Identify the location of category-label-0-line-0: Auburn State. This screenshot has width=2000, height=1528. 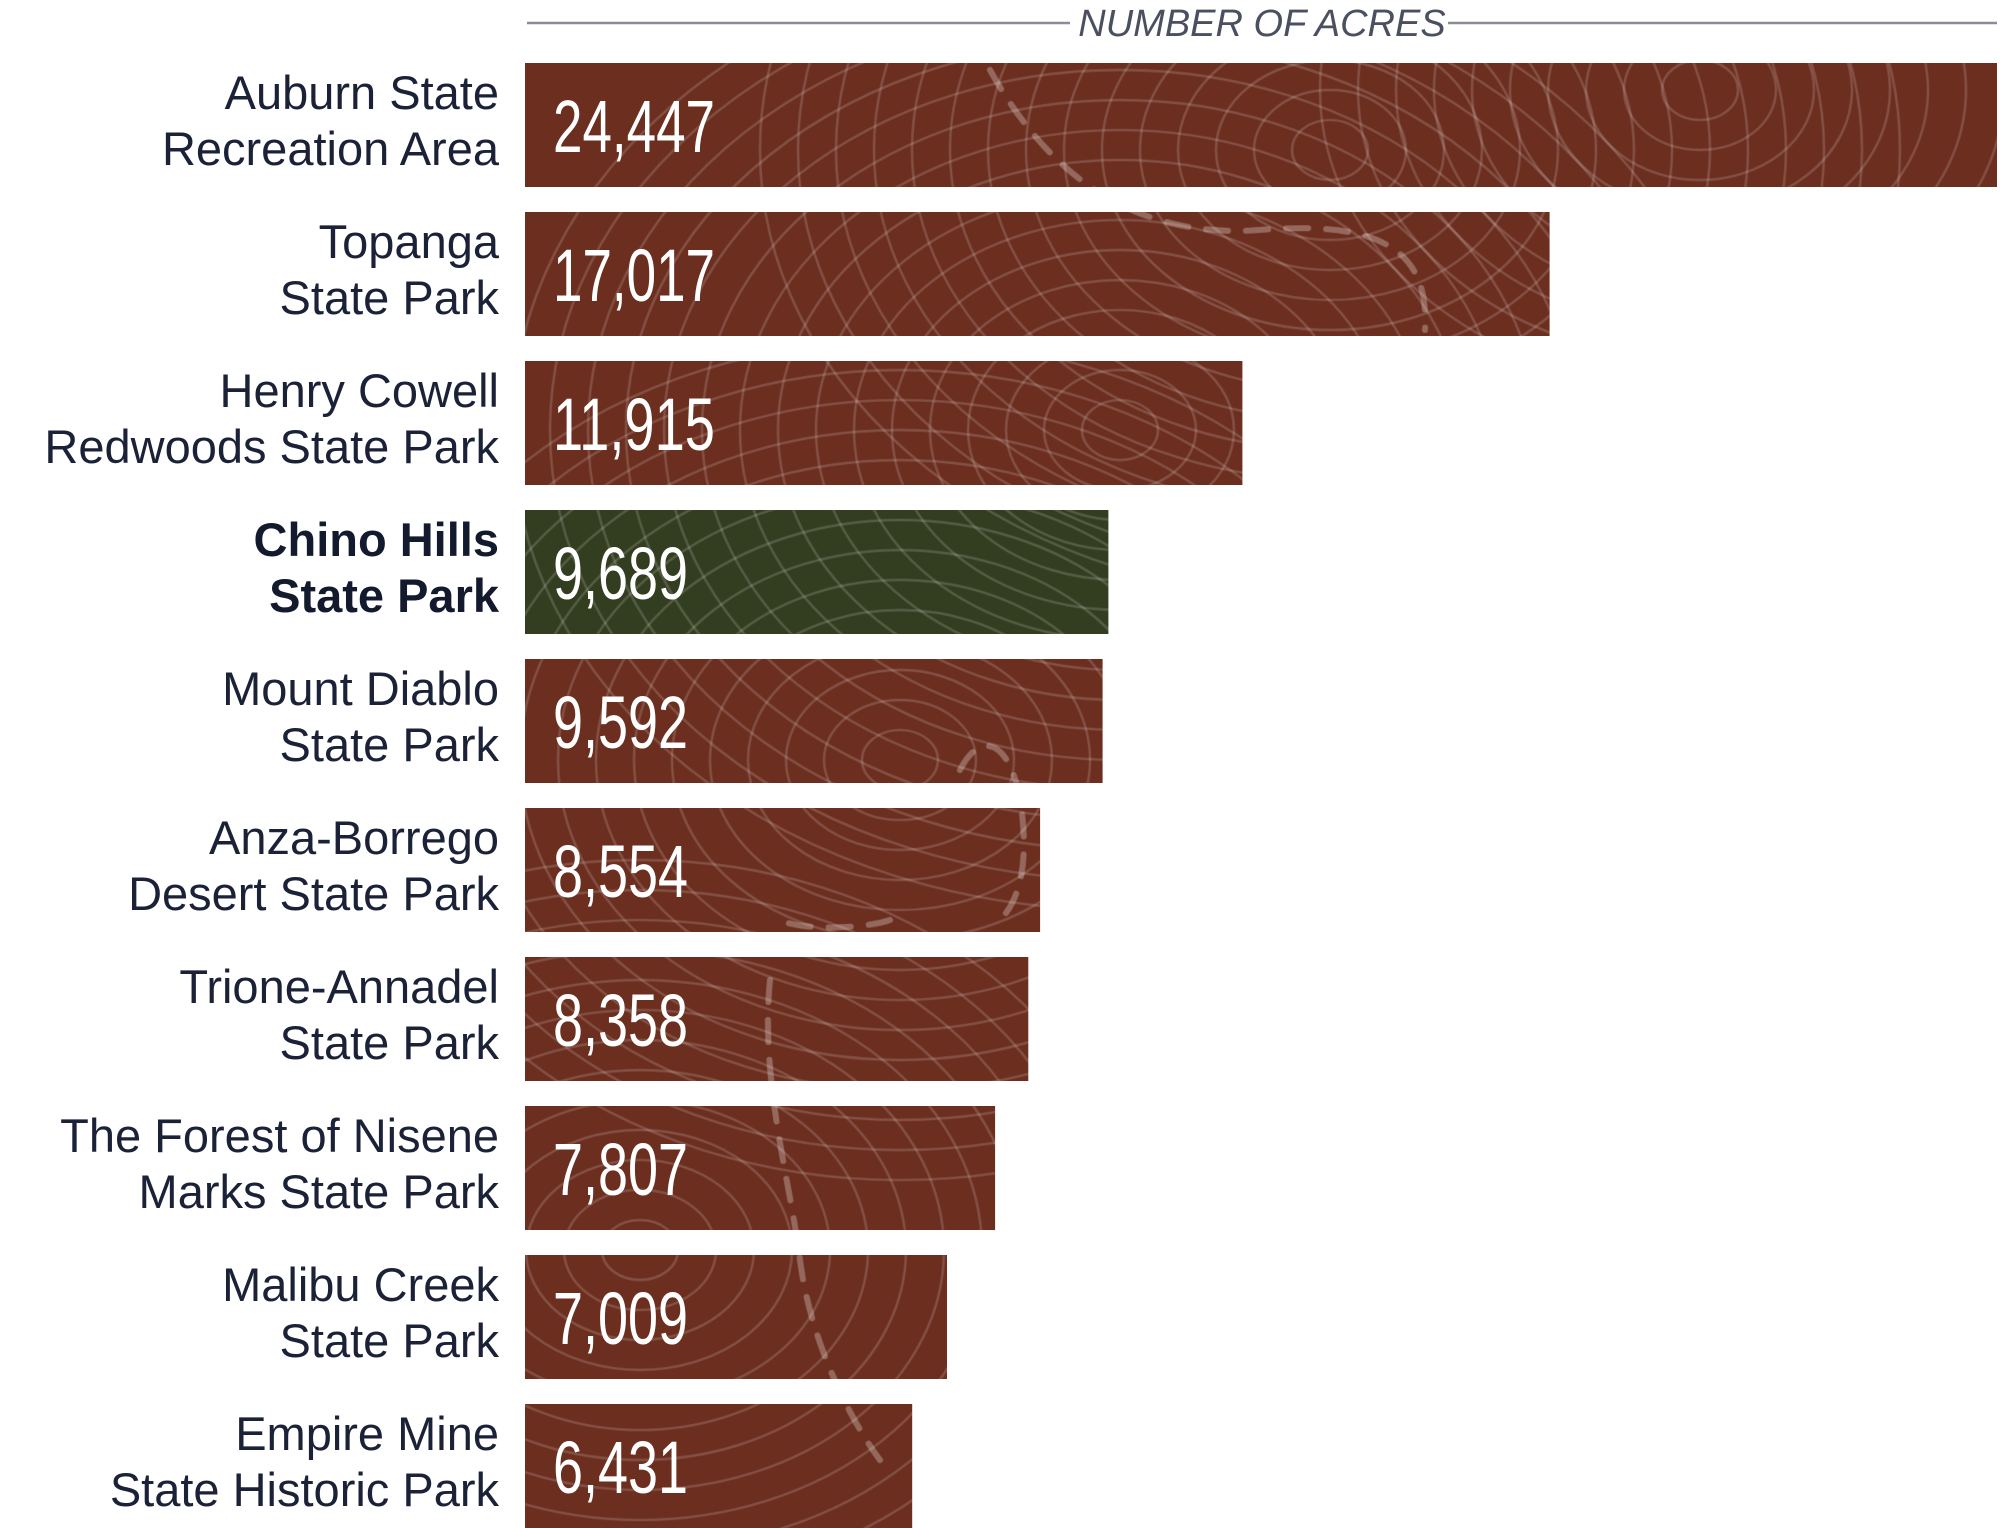
(362, 92).